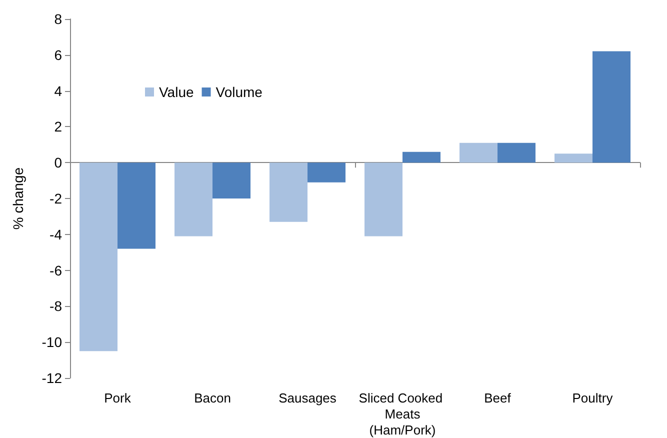  I want to click on x-tick-label: Beef, so click(498, 398).